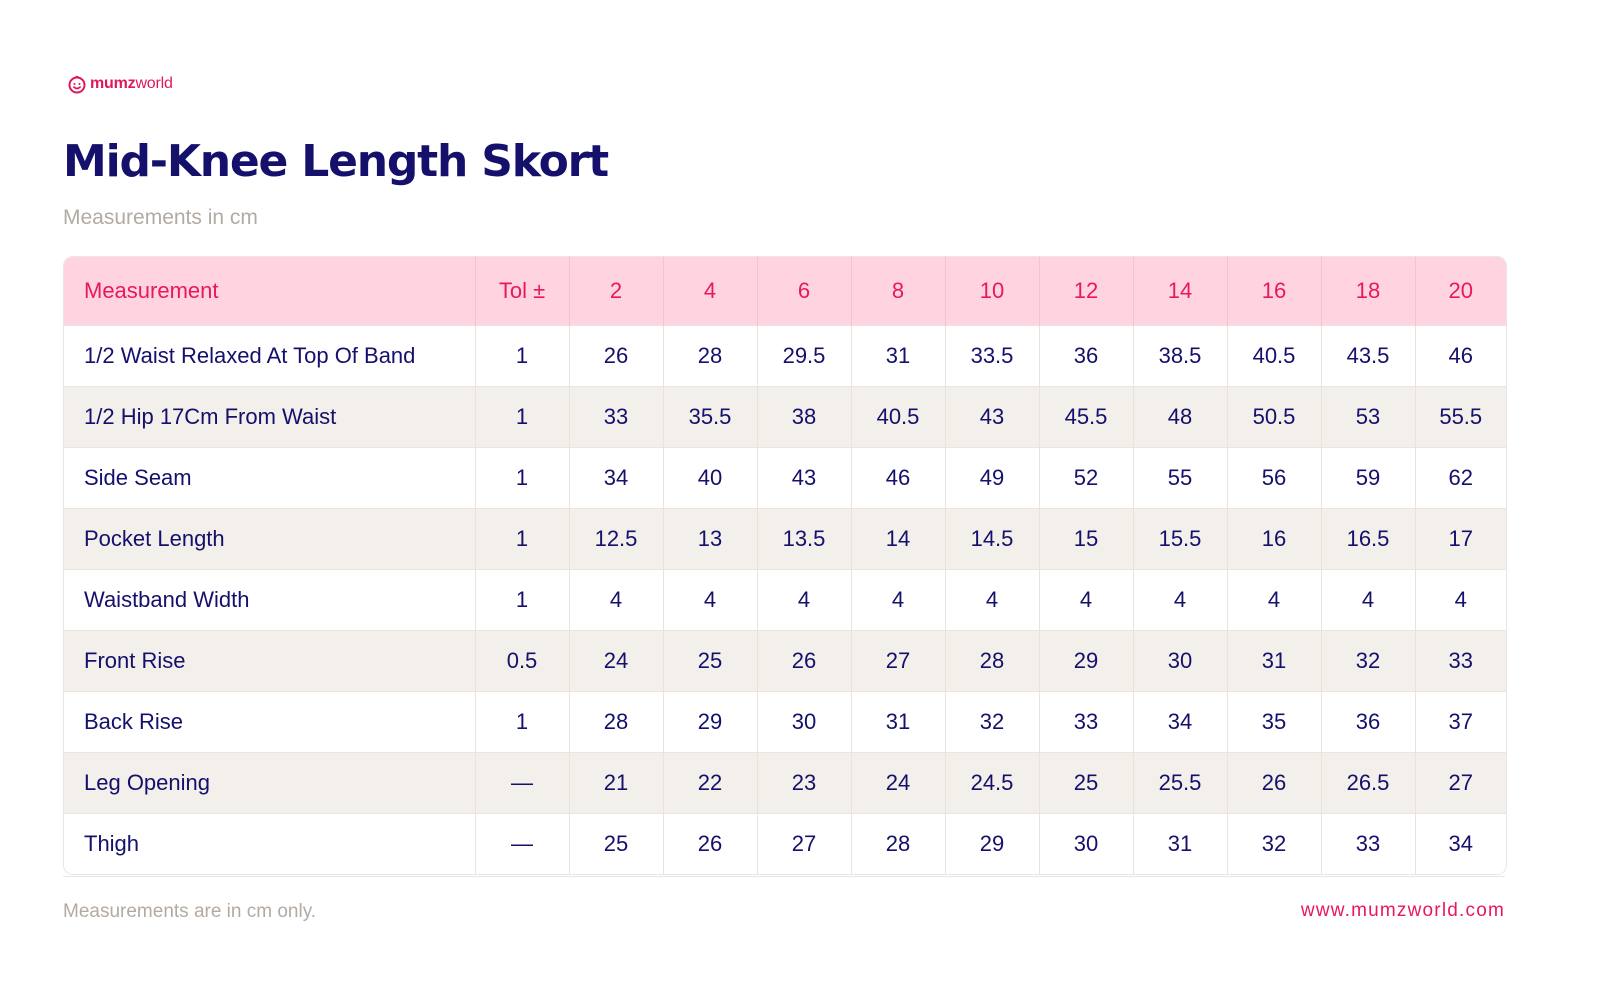  Describe the element at coordinates (269, 599) in the screenshot. I see `measurement-label: Waistband Width` at that location.